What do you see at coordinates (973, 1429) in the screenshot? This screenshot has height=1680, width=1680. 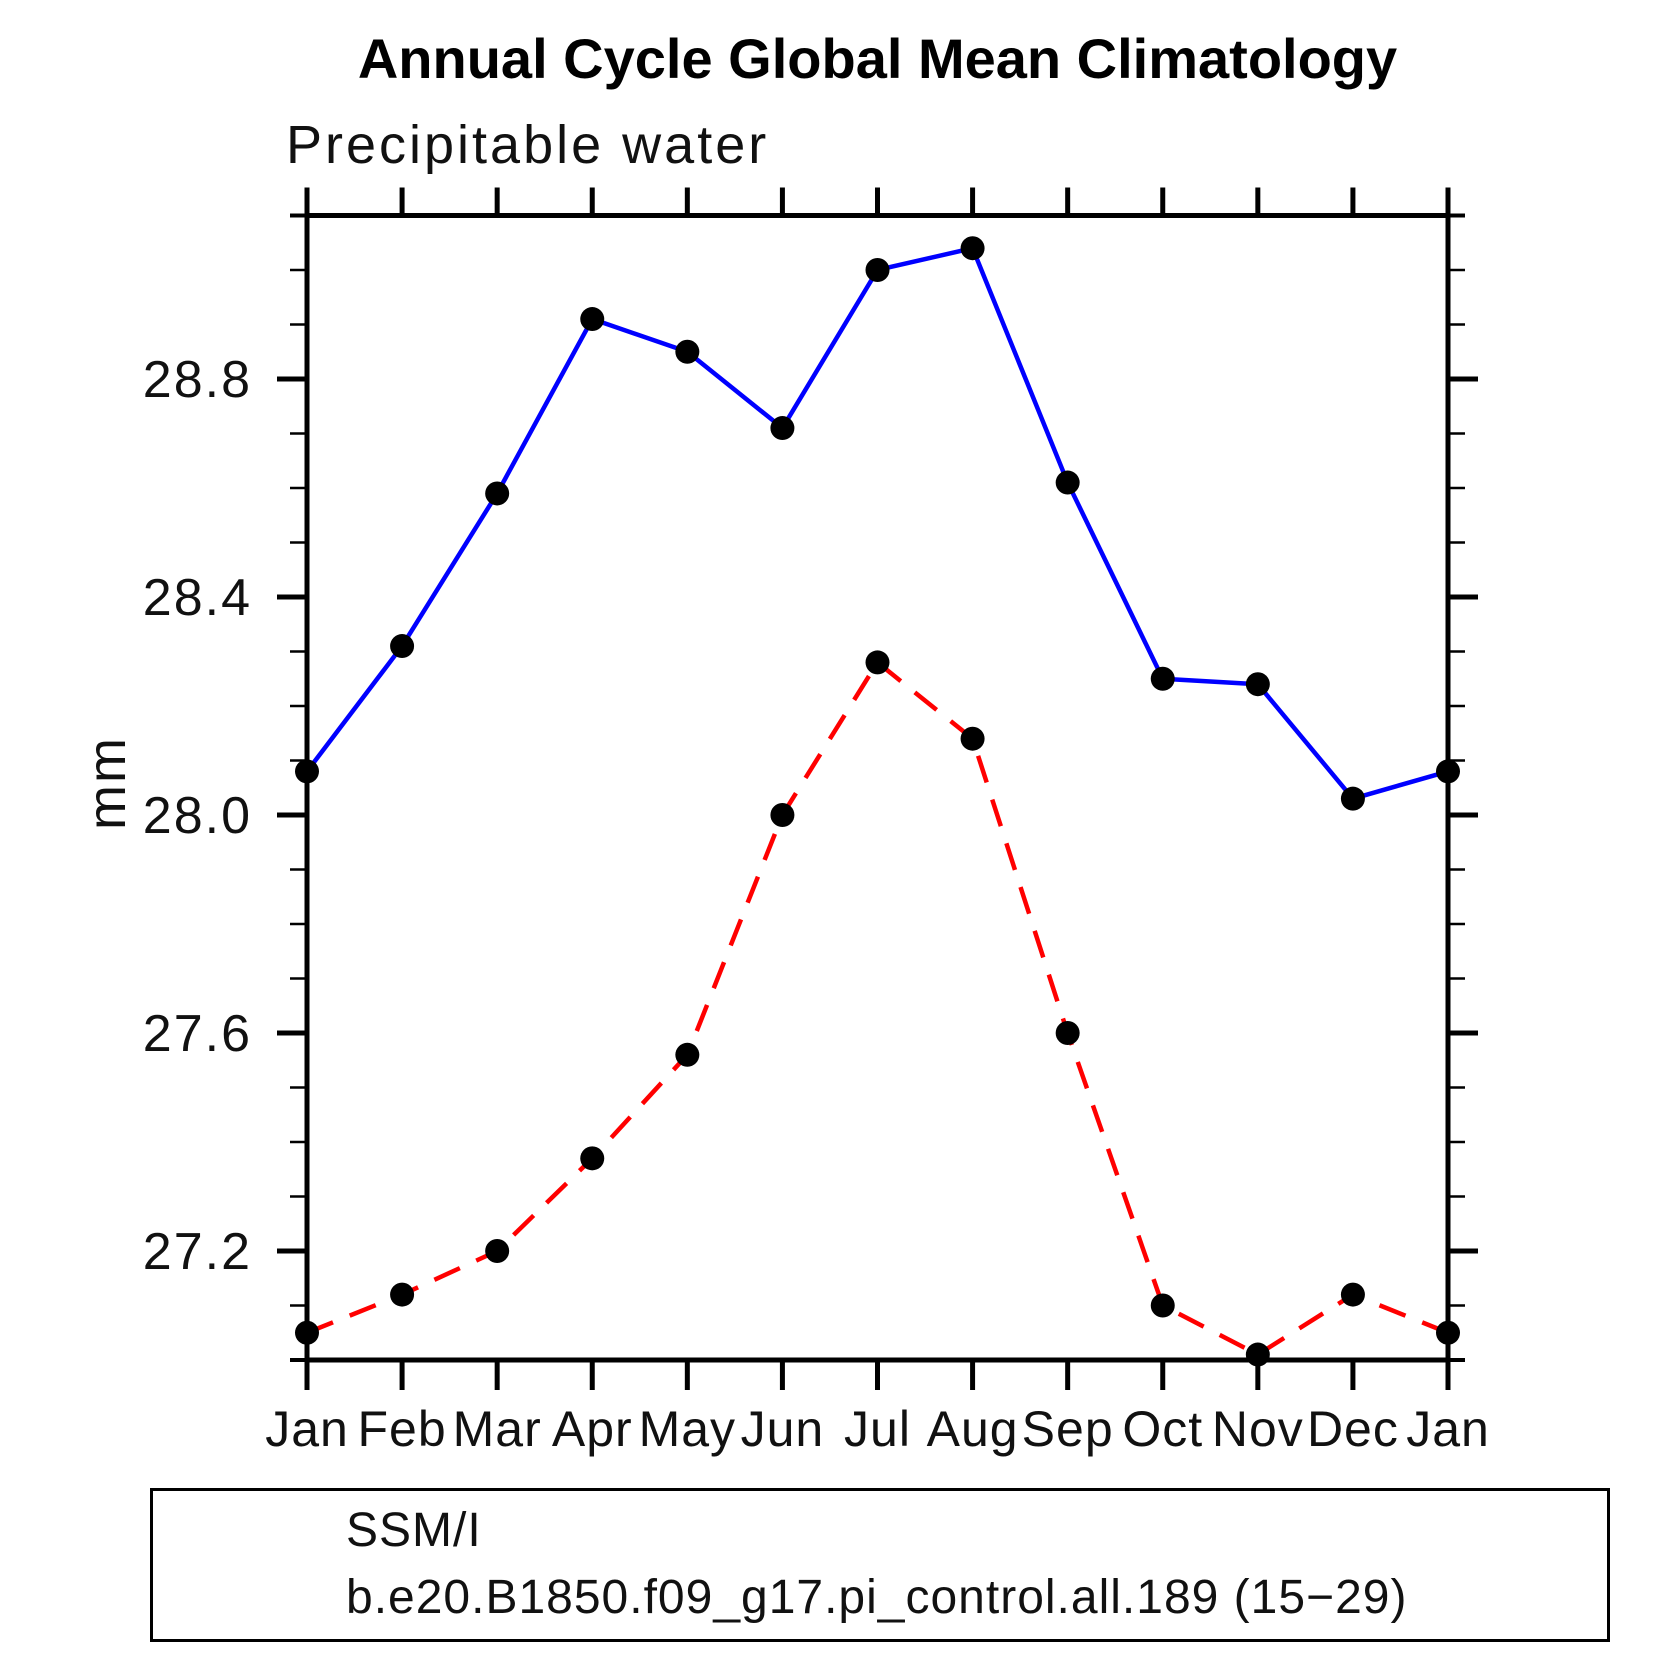 I see `x-tick-label: Aug` at bounding box center [973, 1429].